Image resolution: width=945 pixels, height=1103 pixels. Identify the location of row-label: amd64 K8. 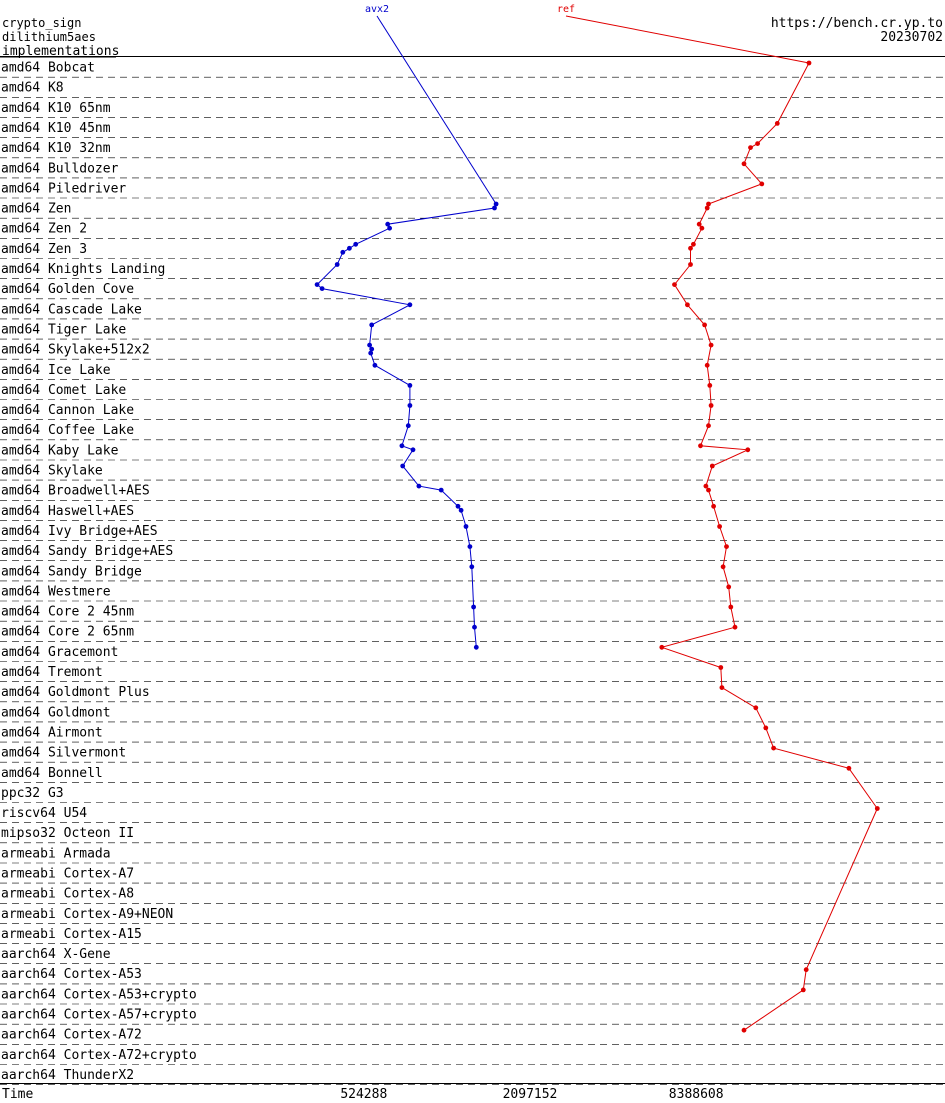
(32, 88).